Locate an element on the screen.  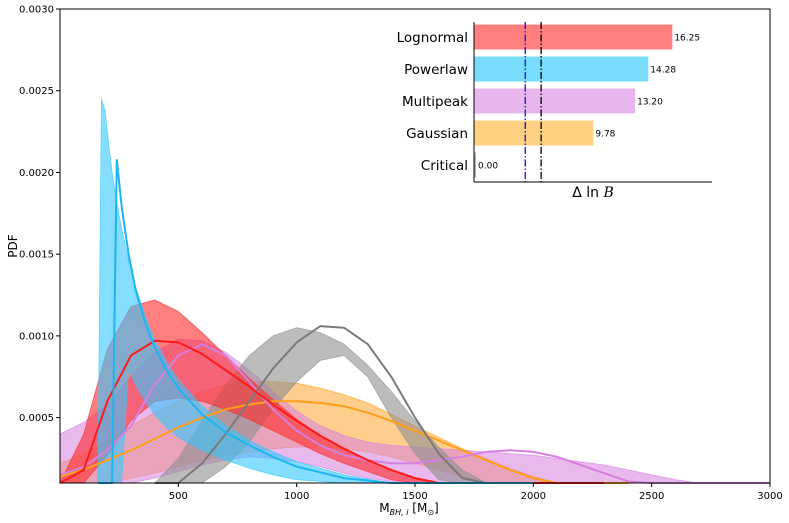
y-axis-ticks: 0.0005 0.0010 0.0015 0.0020 0.0025 0.0030 is located at coordinates (39, 214).